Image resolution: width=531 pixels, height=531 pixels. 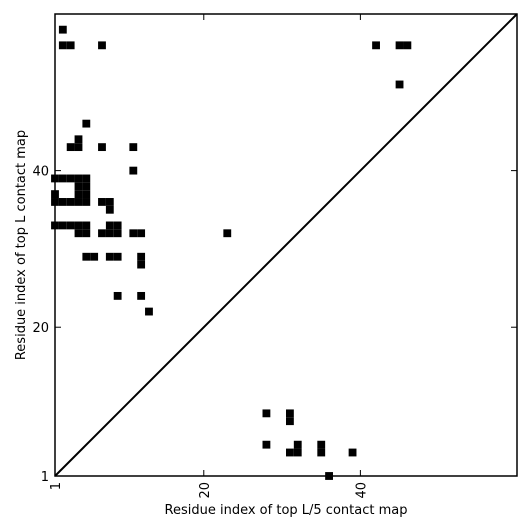 What do you see at coordinates (205, 490) in the screenshot?
I see `x-tick-label: 20` at bounding box center [205, 490].